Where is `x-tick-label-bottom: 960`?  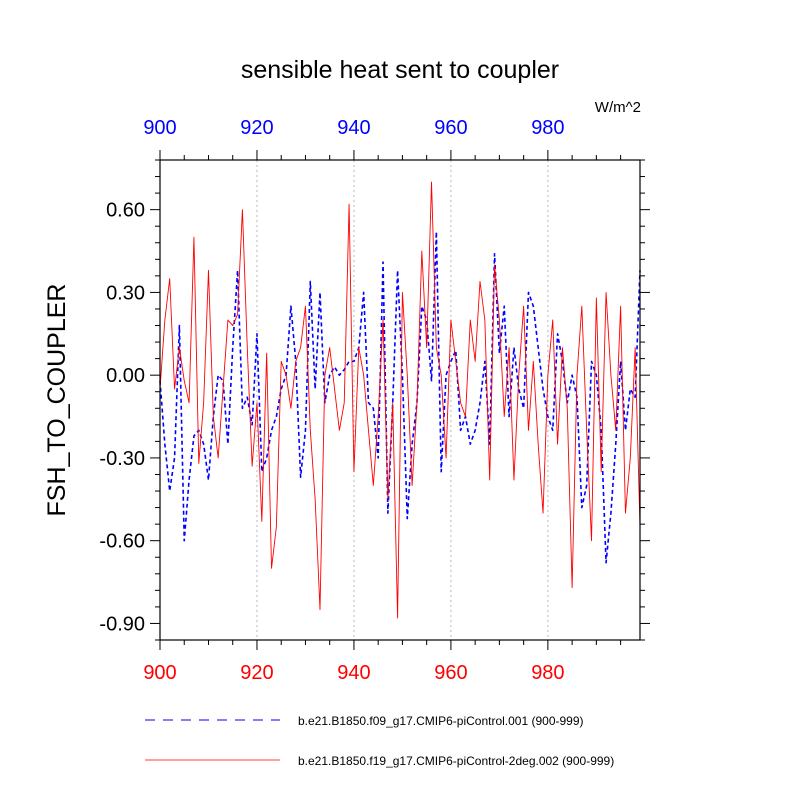 x-tick-label-bottom: 960 is located at coordinates (450, 673).